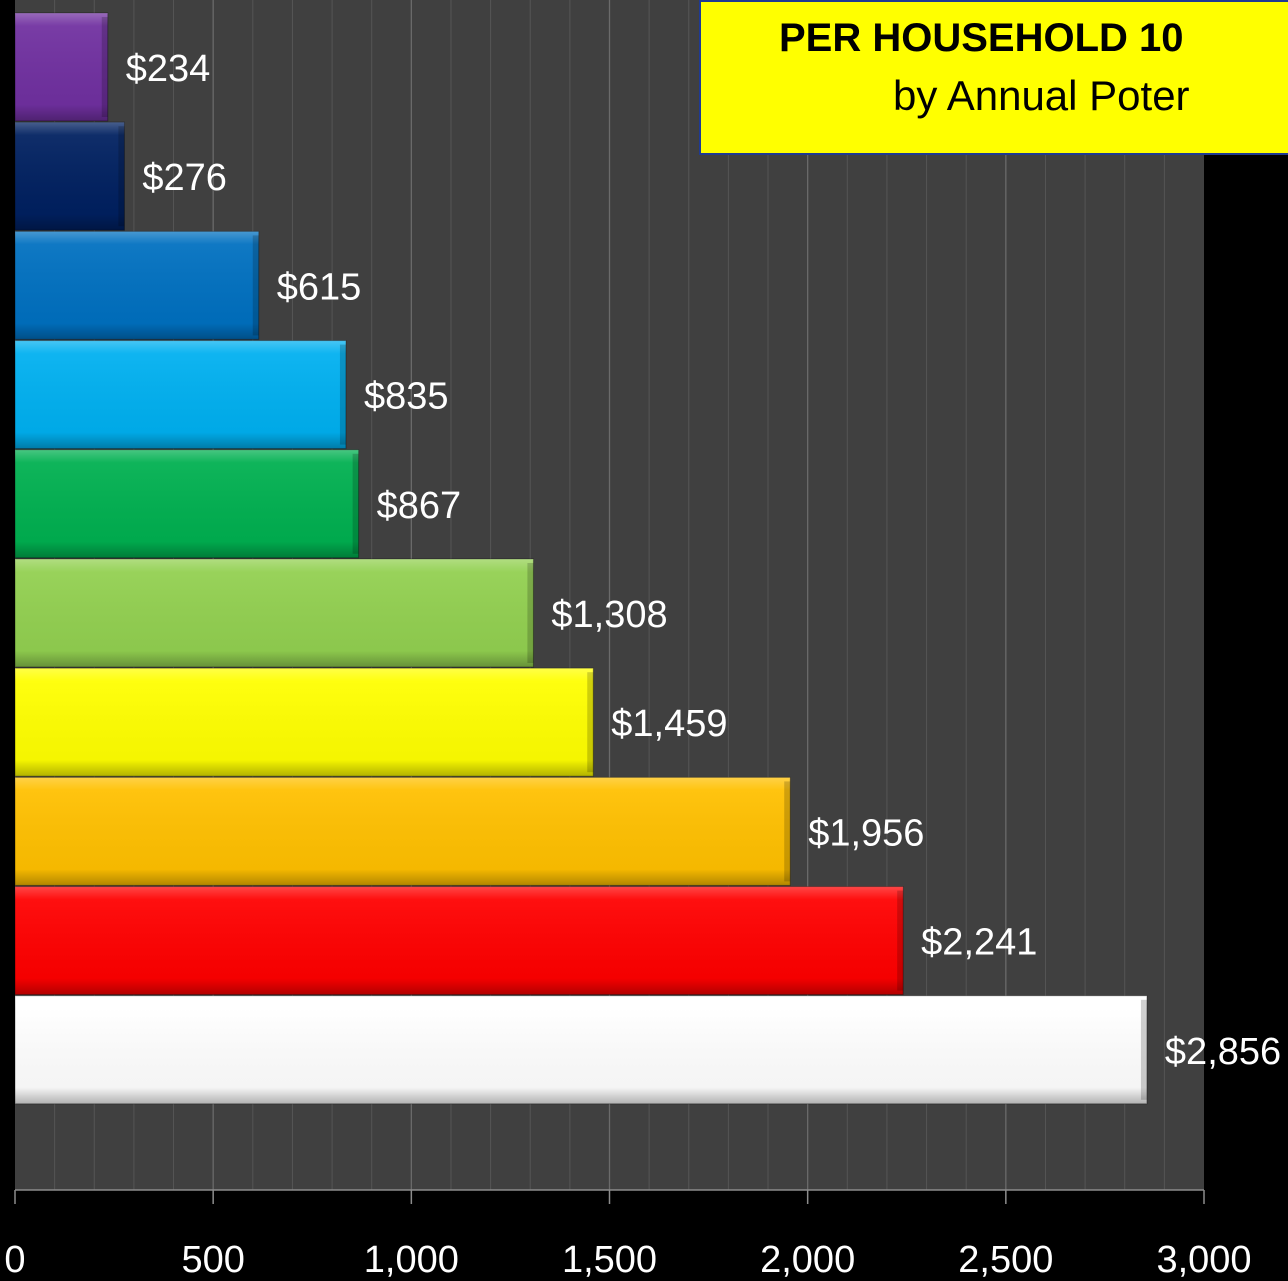  Describe the element at coordinates (406, 397) in the screenshot. I see `bar-value-label: $835` at that location.